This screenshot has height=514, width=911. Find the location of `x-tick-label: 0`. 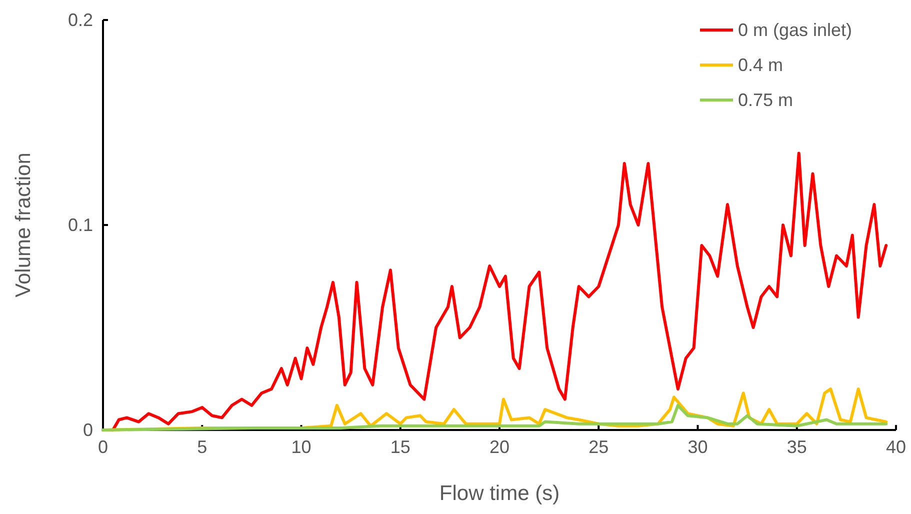

x-tick-label: 0 is located at coordinates (103, 447).